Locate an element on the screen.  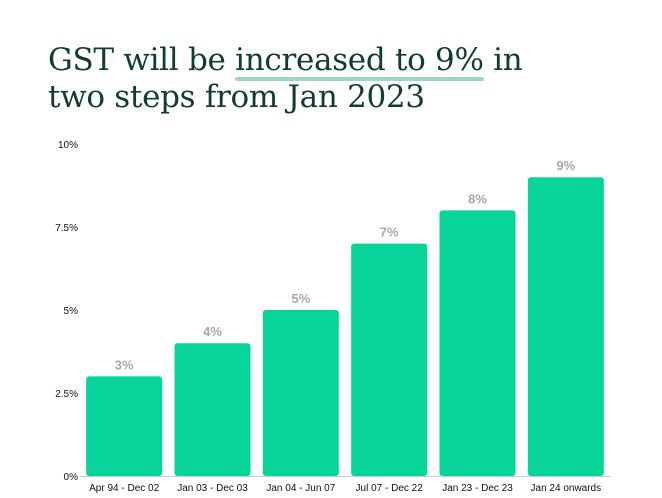
title-suffix: in is located at coordinates (503, 60).